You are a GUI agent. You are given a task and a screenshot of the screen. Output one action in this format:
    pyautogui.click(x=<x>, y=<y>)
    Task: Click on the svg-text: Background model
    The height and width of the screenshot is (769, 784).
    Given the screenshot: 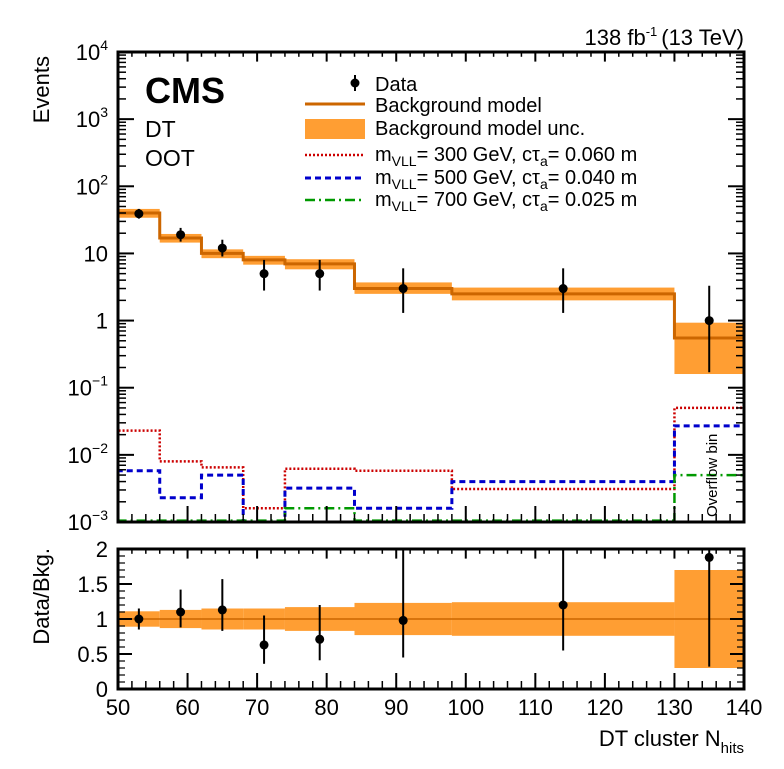 What is the action you would take?
    pyautogui.click(x=458, y=106)
    